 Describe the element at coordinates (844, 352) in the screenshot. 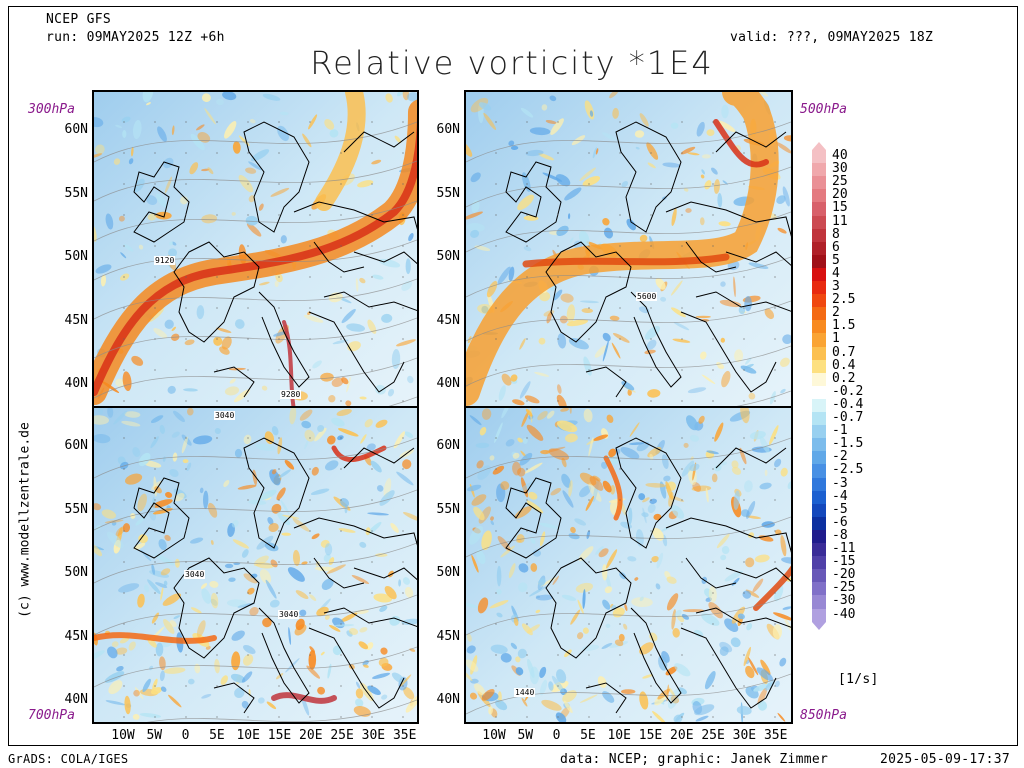

I see `colorbar-label: 0.7` at that location.